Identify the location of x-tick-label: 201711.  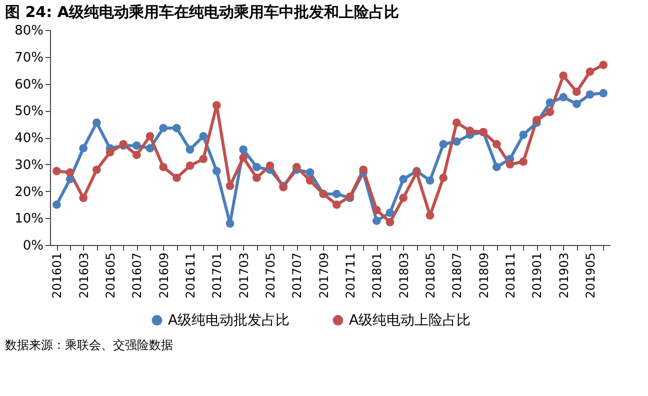
(351, 275).